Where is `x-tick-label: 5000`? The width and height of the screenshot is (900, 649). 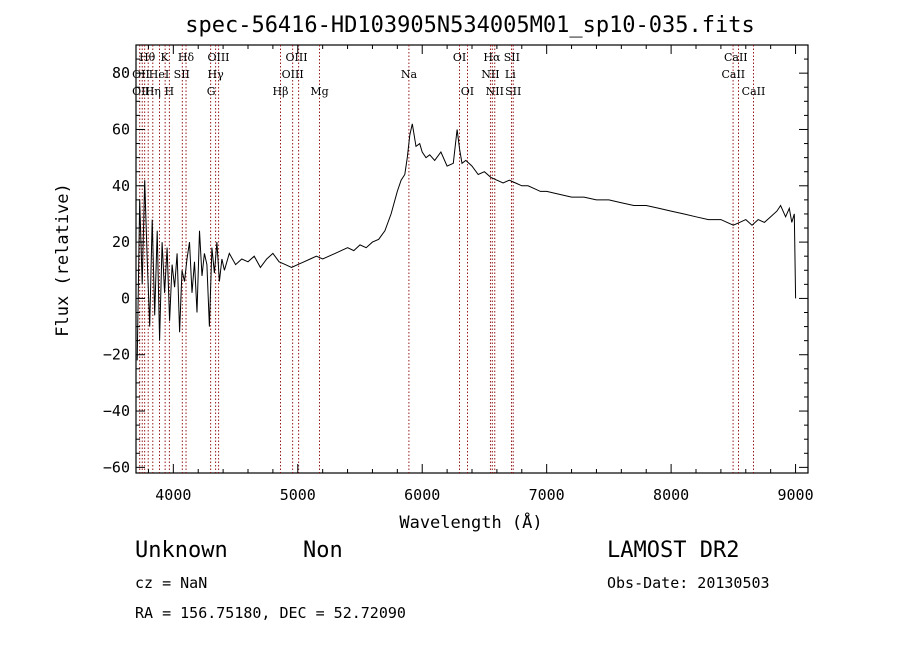
x-tick-label: 5000 is located at coordinates (298, 495).